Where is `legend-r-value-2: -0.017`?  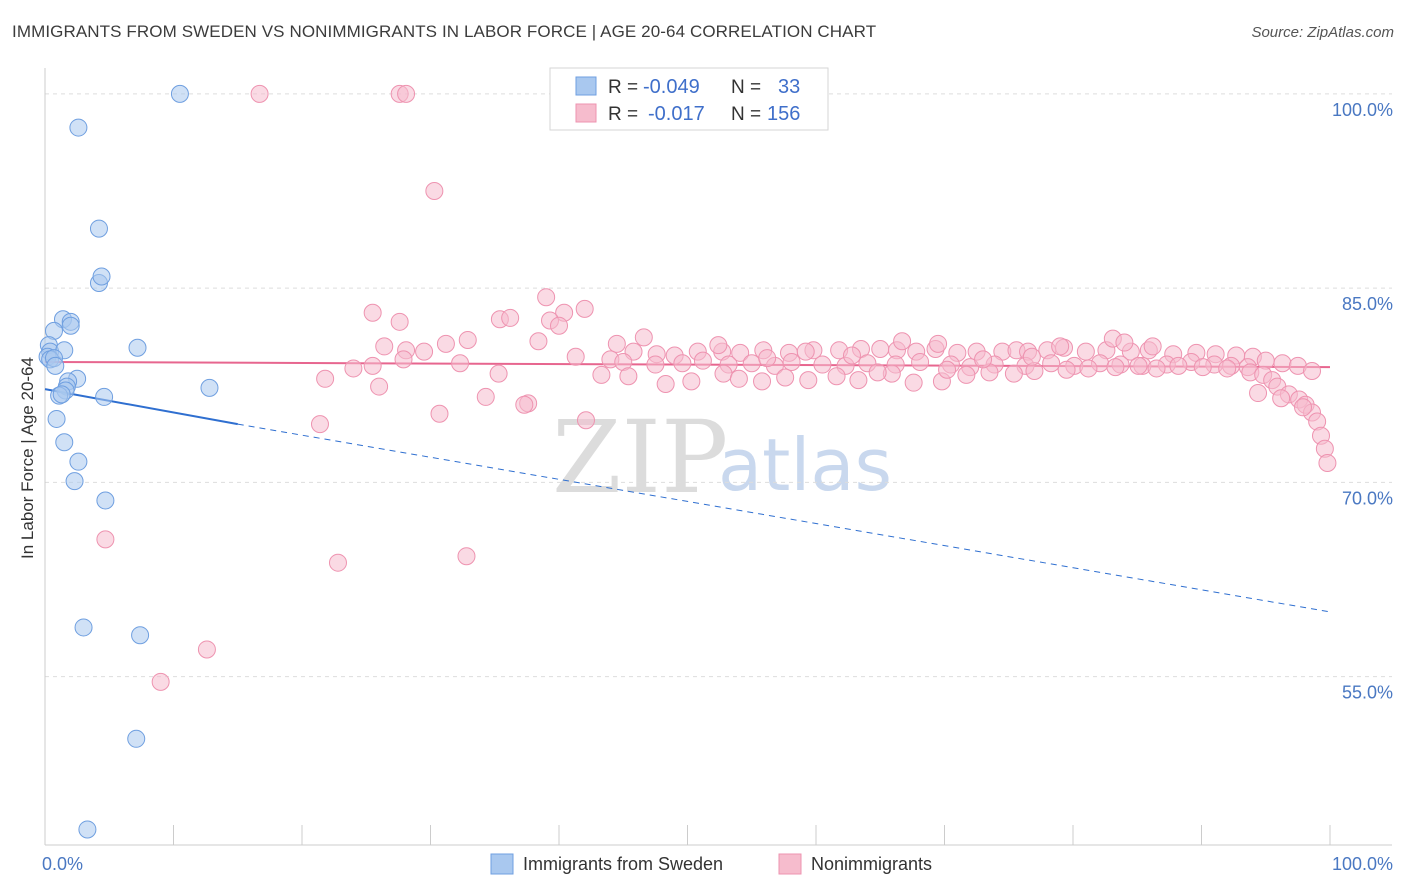 legend-r-value-2: -0.017 is located at coordinates (676, 114).